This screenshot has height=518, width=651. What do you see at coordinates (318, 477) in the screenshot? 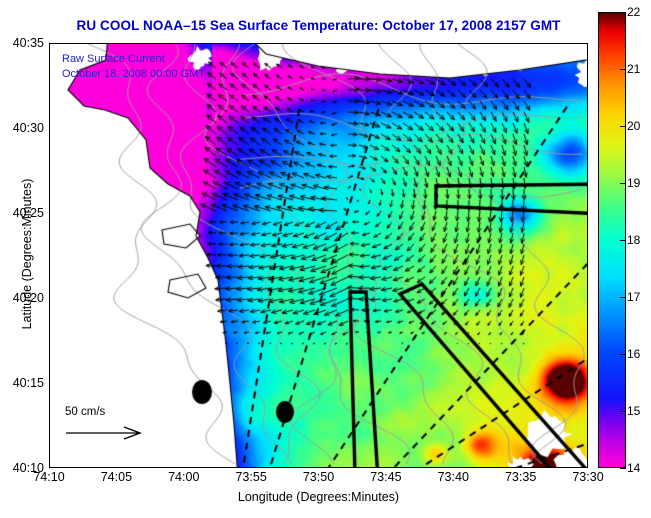
I see `x-tick-label: 73:50` at bounding box center [318, 477].